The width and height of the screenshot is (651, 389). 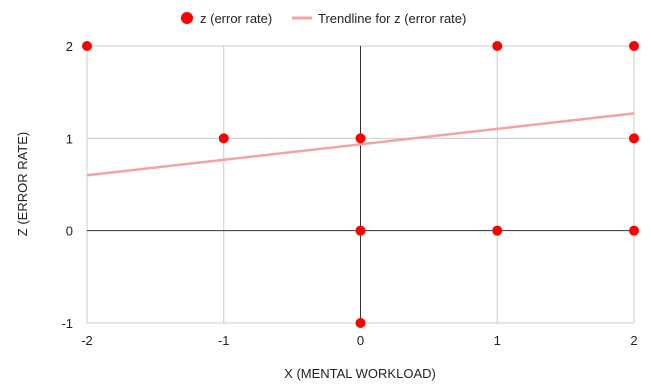 I want to click on x-tick-label-4: 2, so click(x=633, y=340).